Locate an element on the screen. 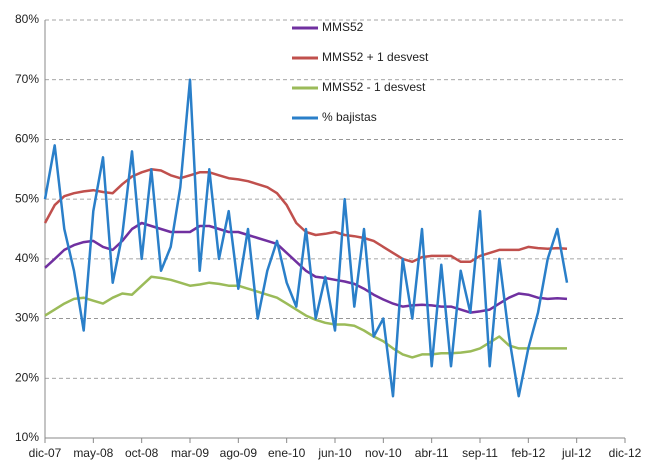 Image resolution: width=660 pixels, height=471 pixels. x-tick-label: jul-12 is located at coordinates (576, 453).